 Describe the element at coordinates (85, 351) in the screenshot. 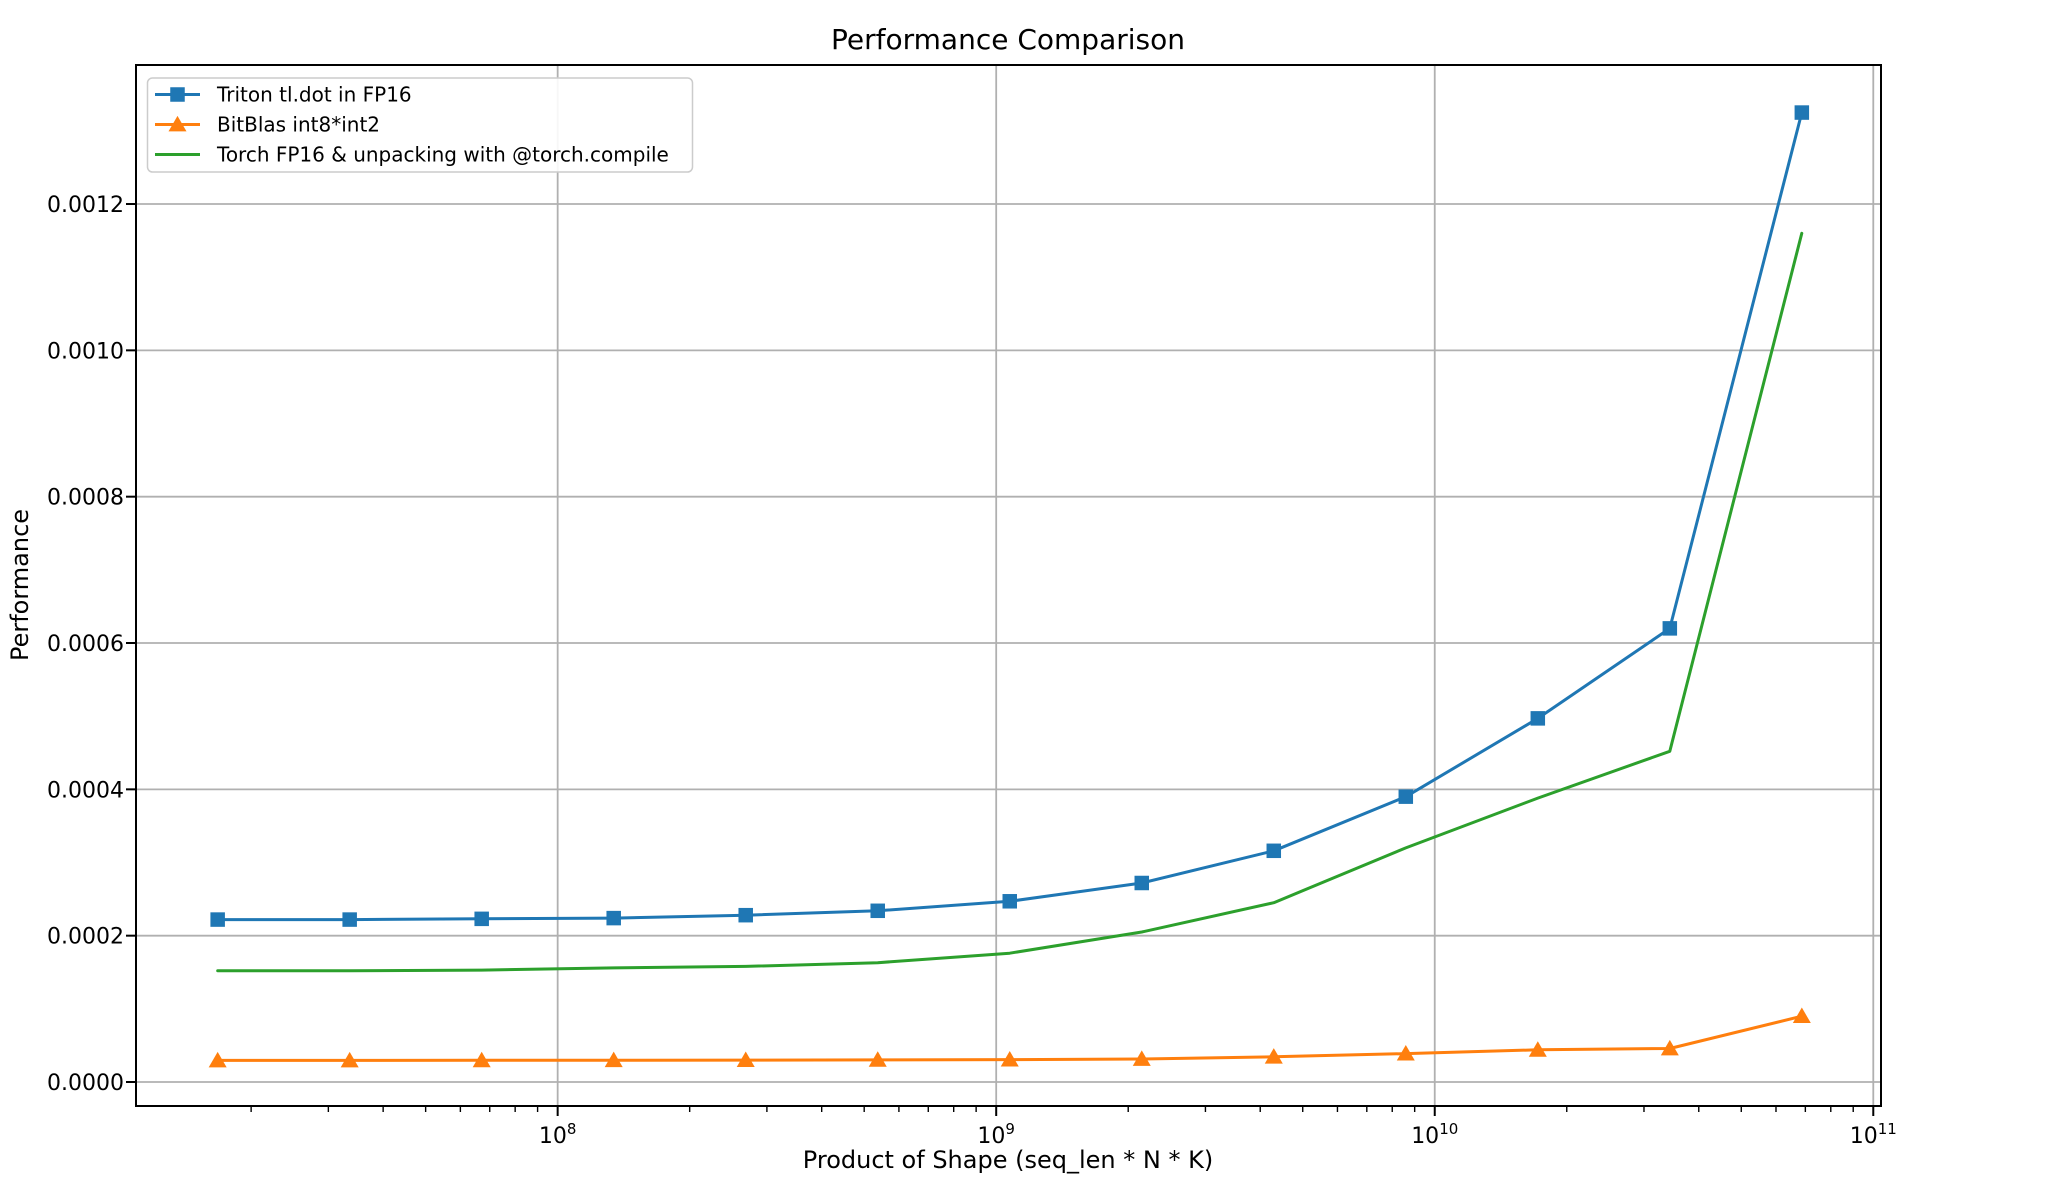

I see `y-tick-label-0.0010: 0.0010` at that location.